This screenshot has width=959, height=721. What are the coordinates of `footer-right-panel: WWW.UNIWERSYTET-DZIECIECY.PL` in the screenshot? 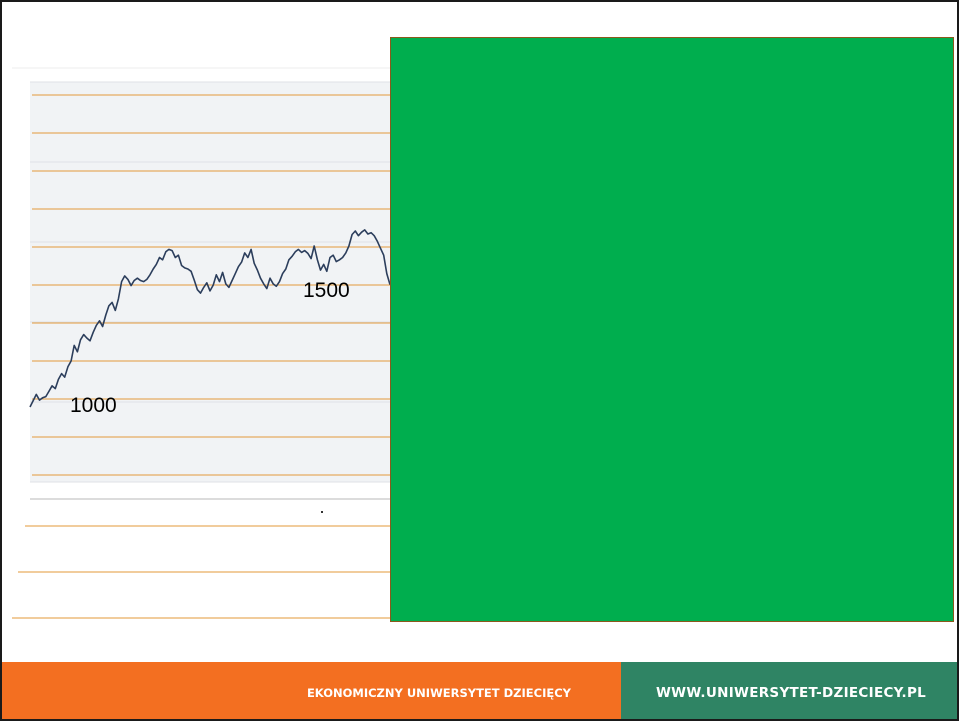 It's located at (789, 690).